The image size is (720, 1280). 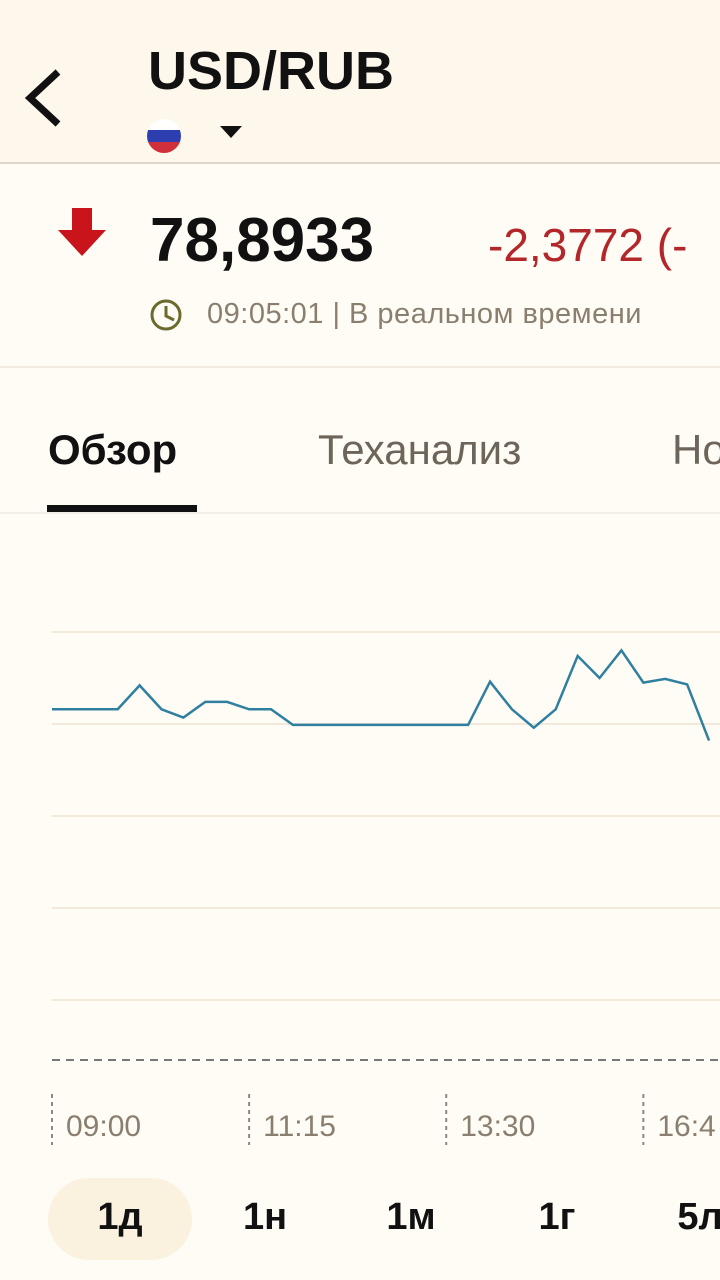 I want to click on down-arrow, so click(x=82, y=232).